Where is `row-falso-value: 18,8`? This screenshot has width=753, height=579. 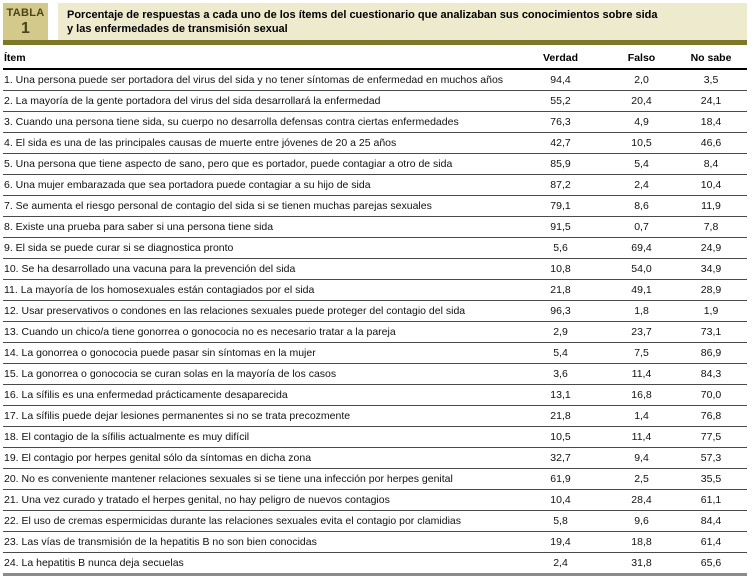
row-falso-value: 18,8 is located at coordinates (641, 542).